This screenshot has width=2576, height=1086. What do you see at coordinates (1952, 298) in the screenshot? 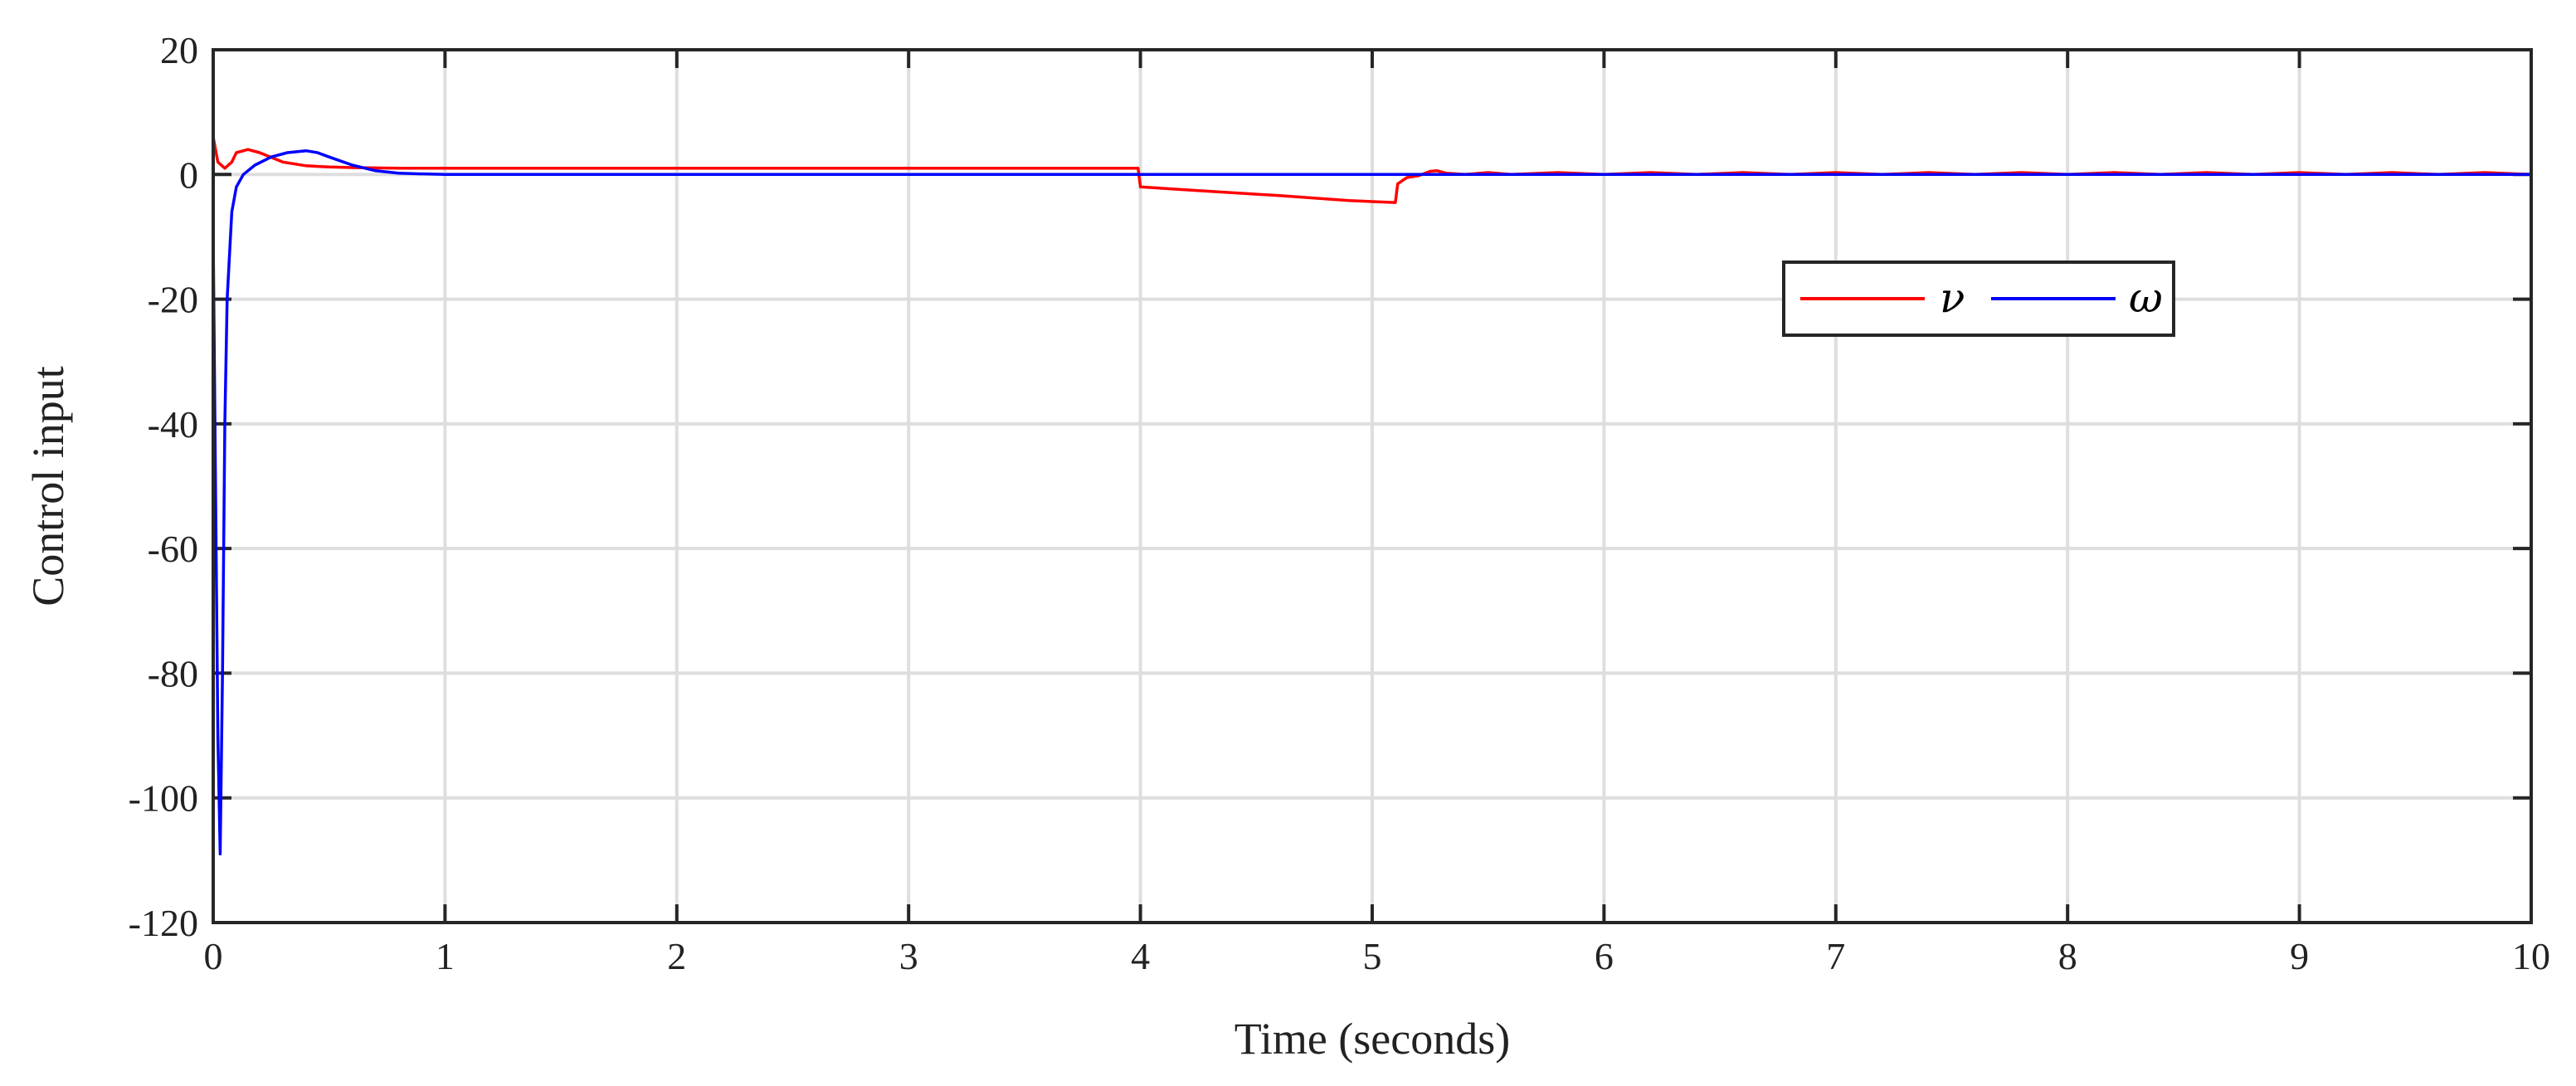
I see `legend-label-nu: ν` at bounding box center [1952, 298].